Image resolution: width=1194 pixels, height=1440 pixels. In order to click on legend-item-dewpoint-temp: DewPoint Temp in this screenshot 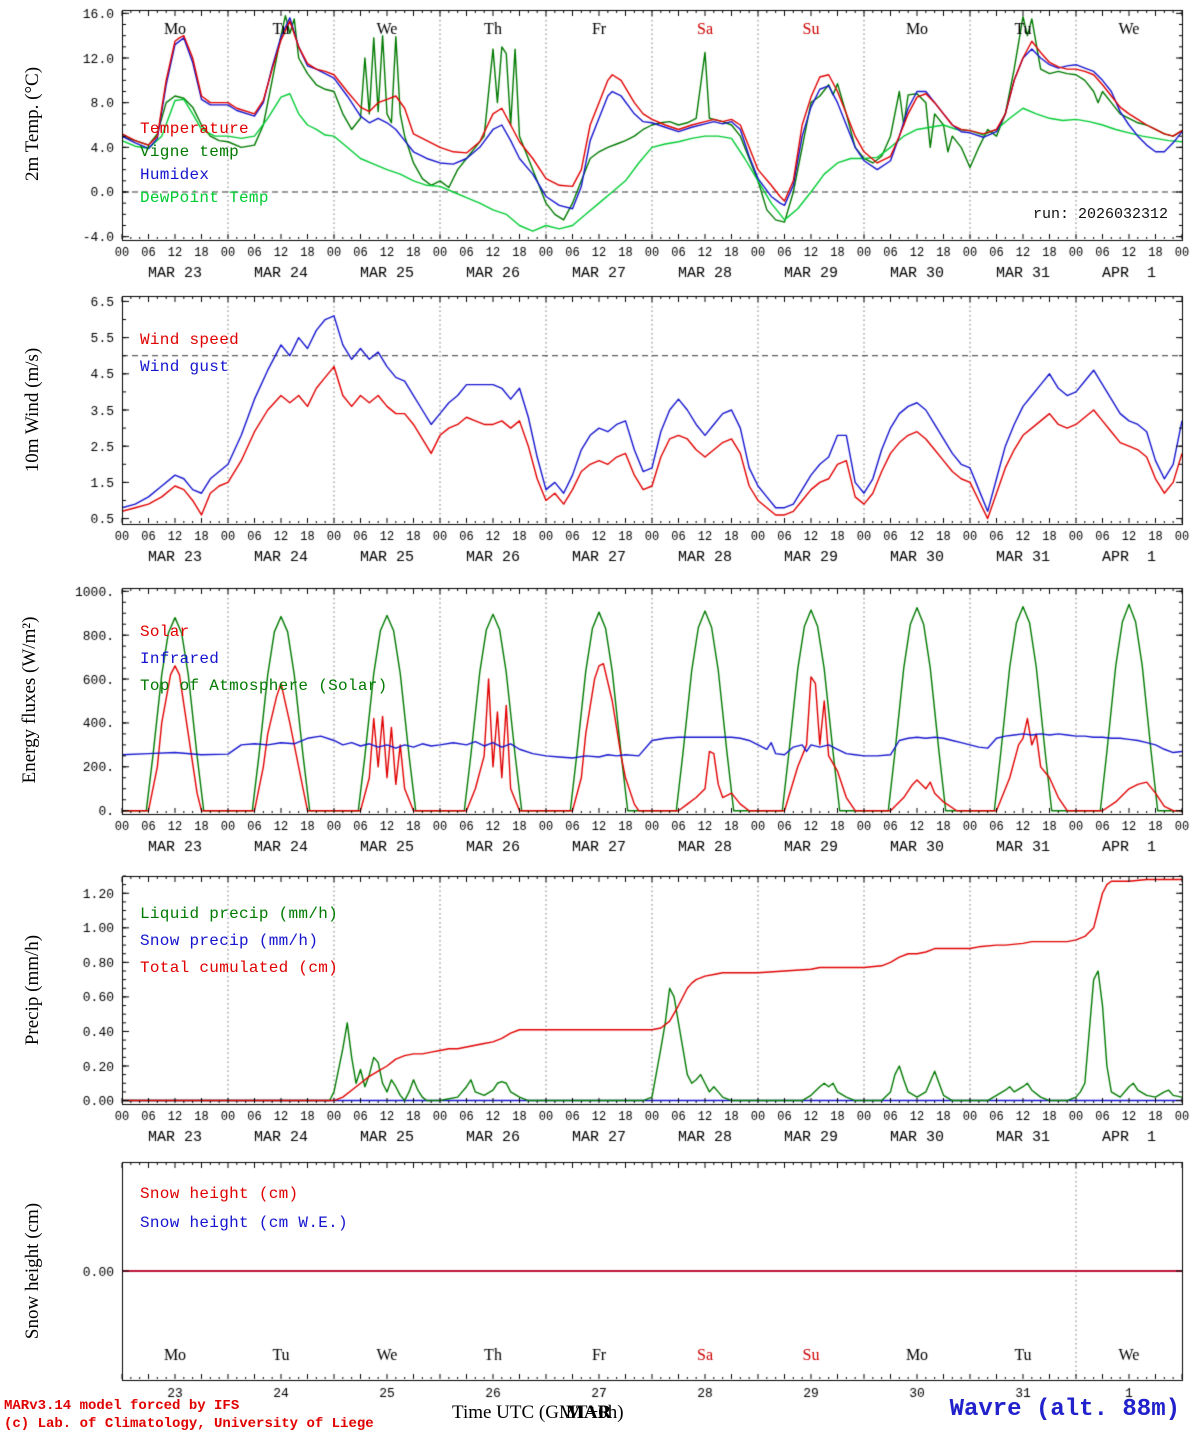, I will do `click(204, 198)`.